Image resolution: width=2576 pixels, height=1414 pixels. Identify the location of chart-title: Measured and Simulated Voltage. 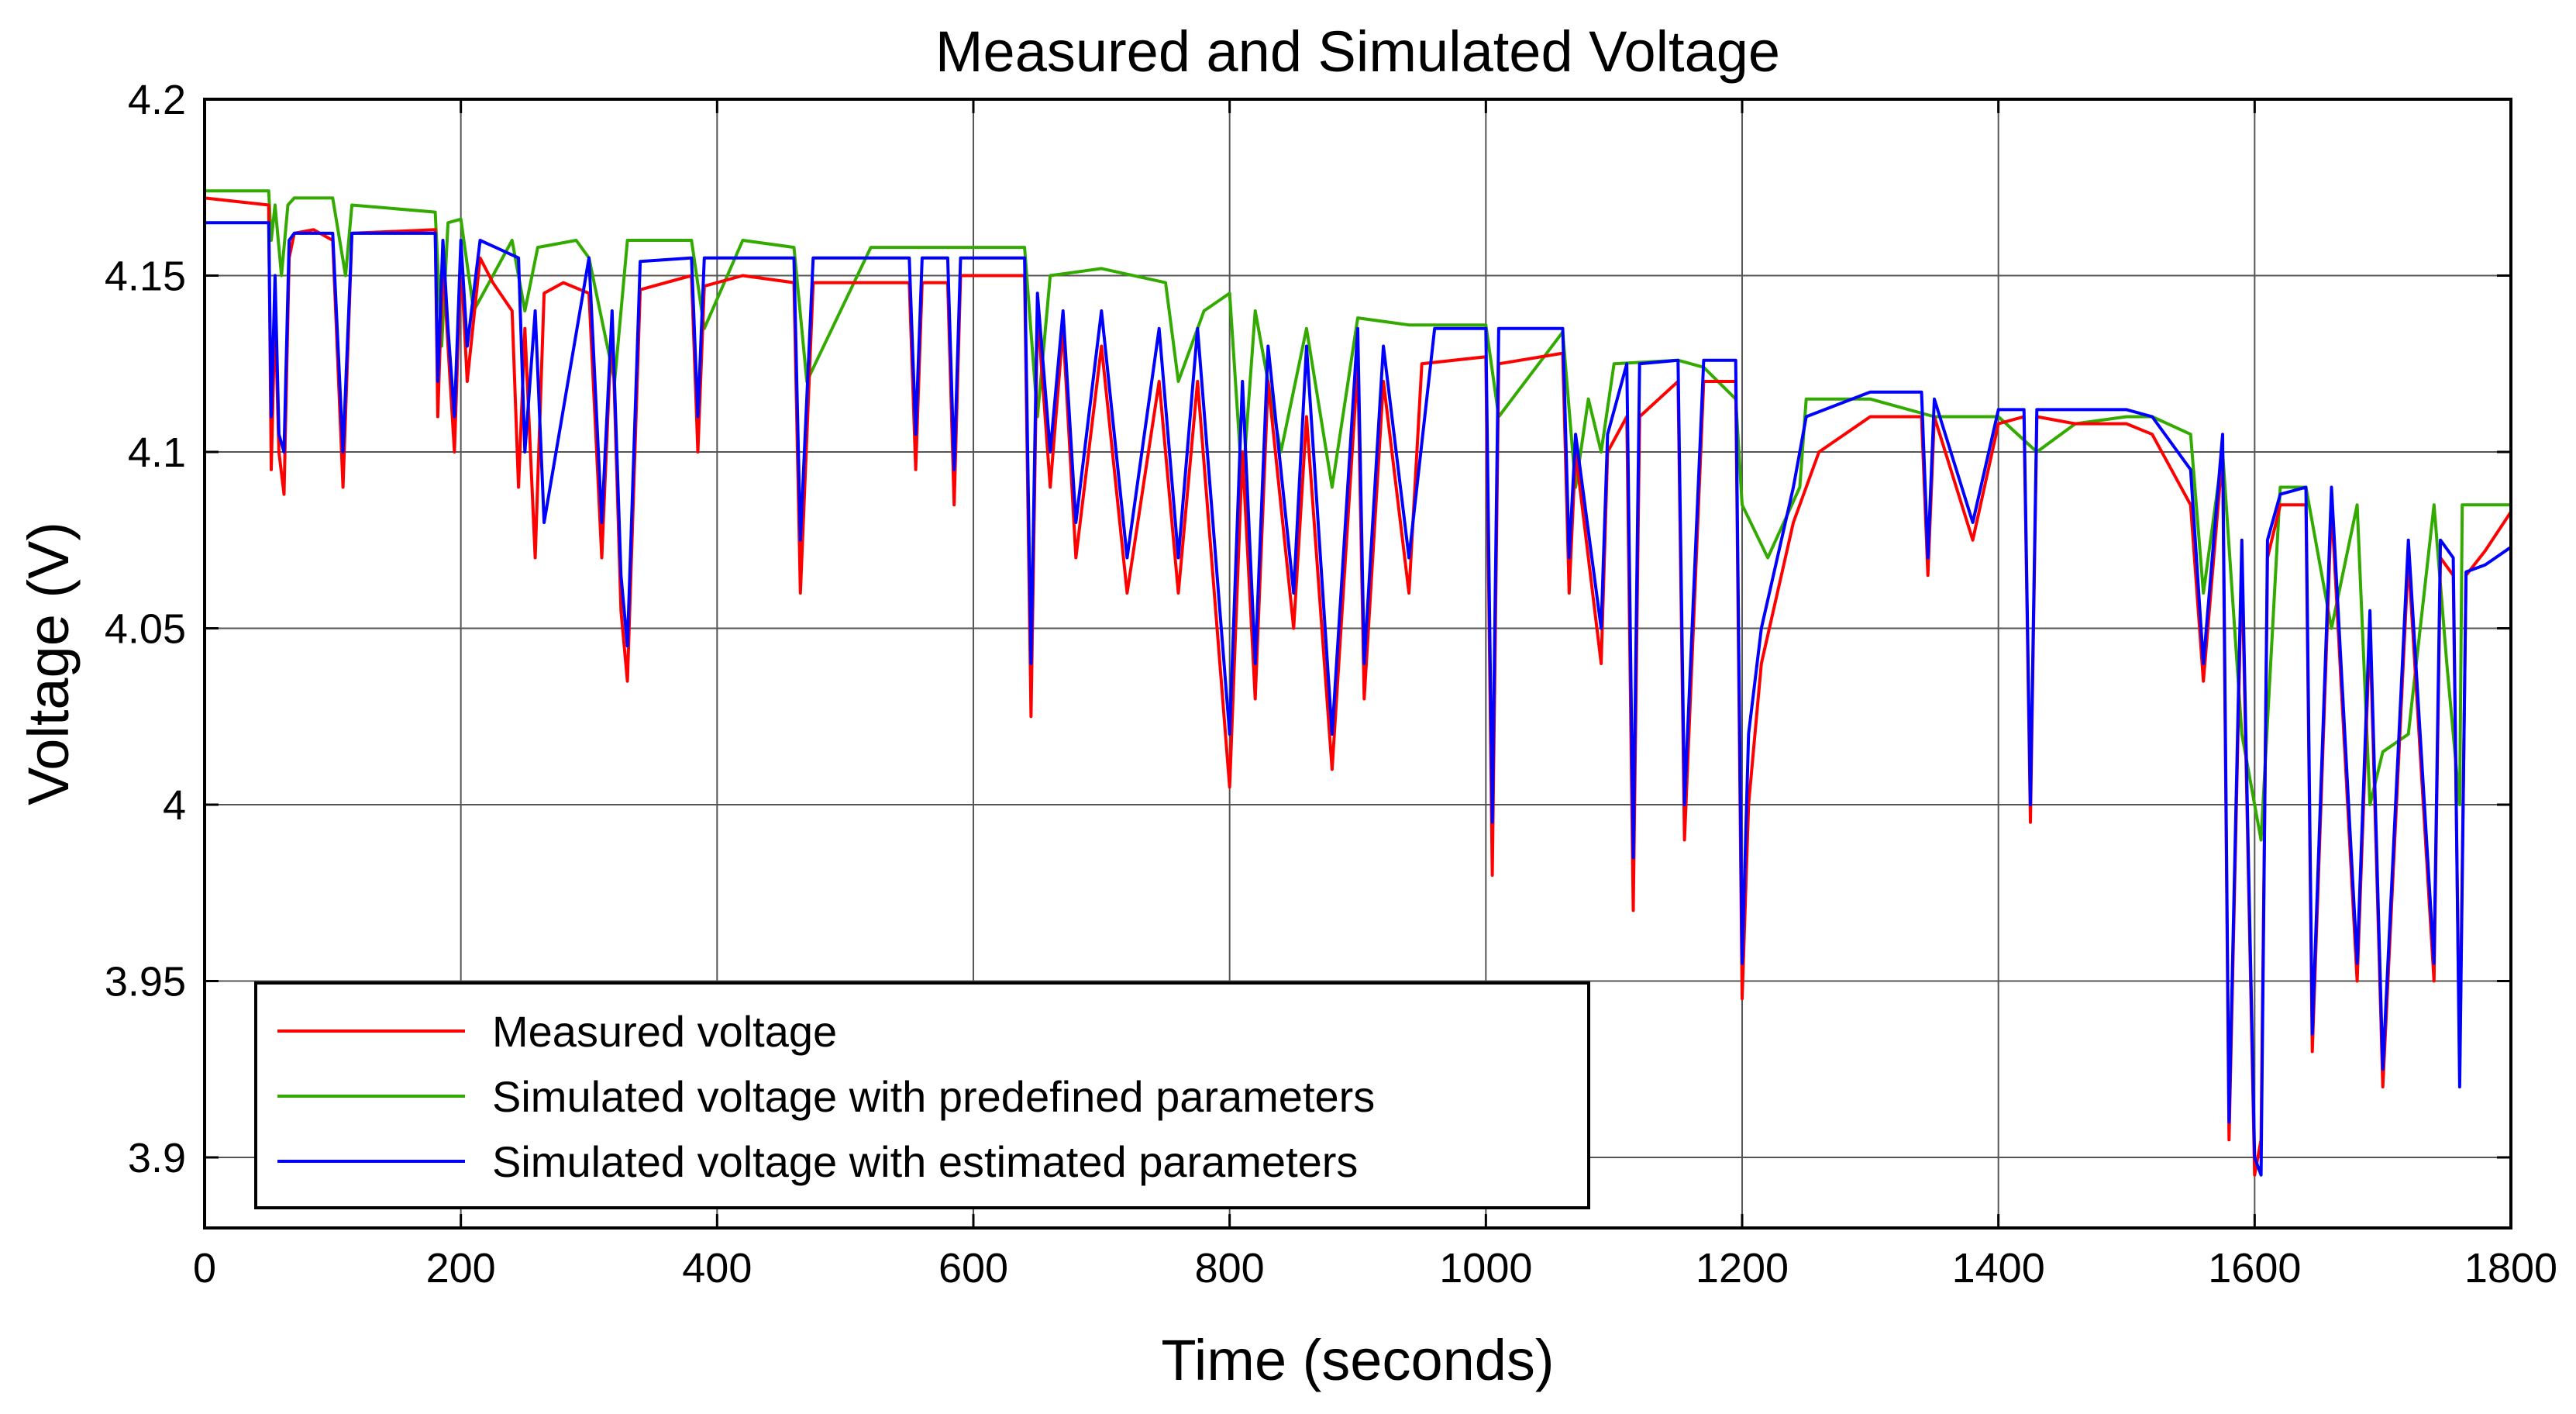
(1357, 51).